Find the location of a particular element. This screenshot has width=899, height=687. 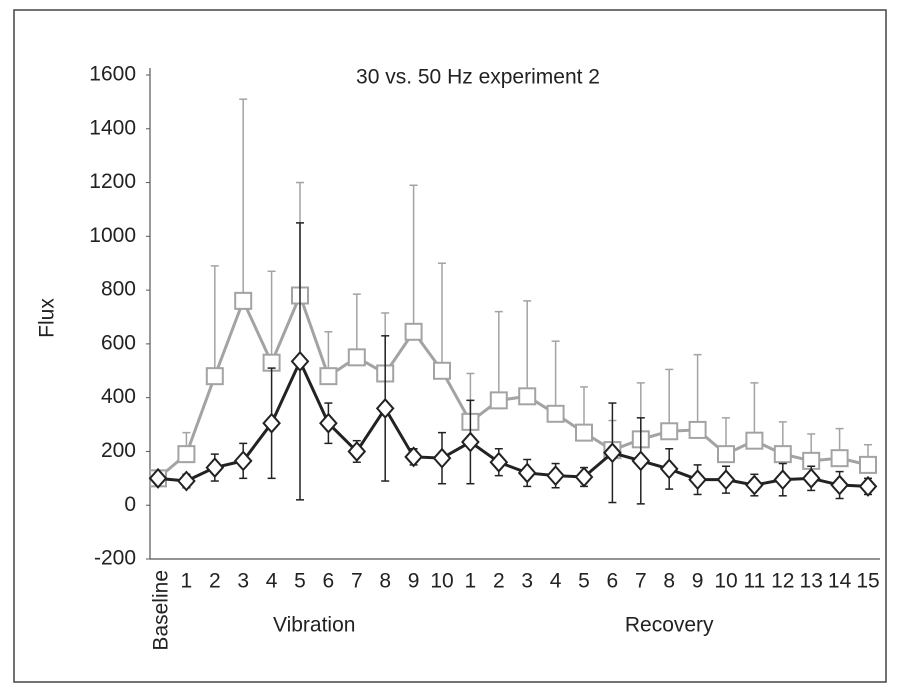

y-tick-label: 600 is located at coordinates (118, 342).